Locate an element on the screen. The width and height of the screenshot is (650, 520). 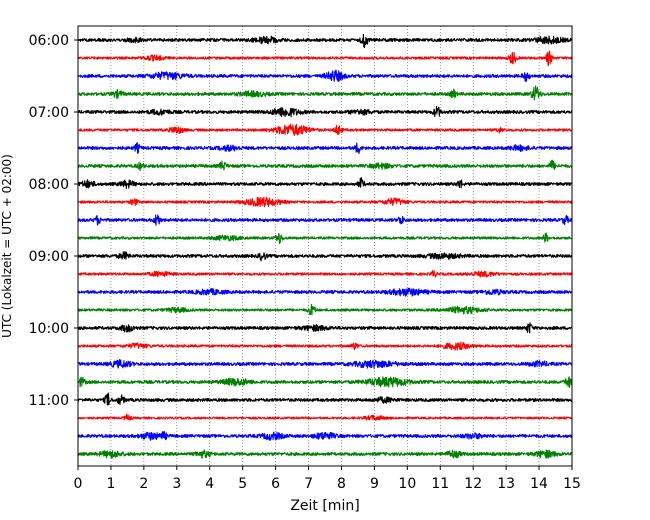
x-tick-label: 8 is located at coordinates (341, 484).